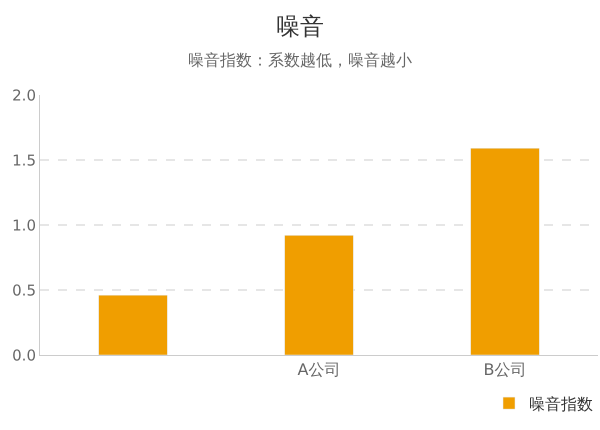 The height and width of the screenshot is (430, 600). What do you see at coordinates (505, 370) in the screenshot?
I see `x-tick-label: B公司` at bounding box center [505, 370].